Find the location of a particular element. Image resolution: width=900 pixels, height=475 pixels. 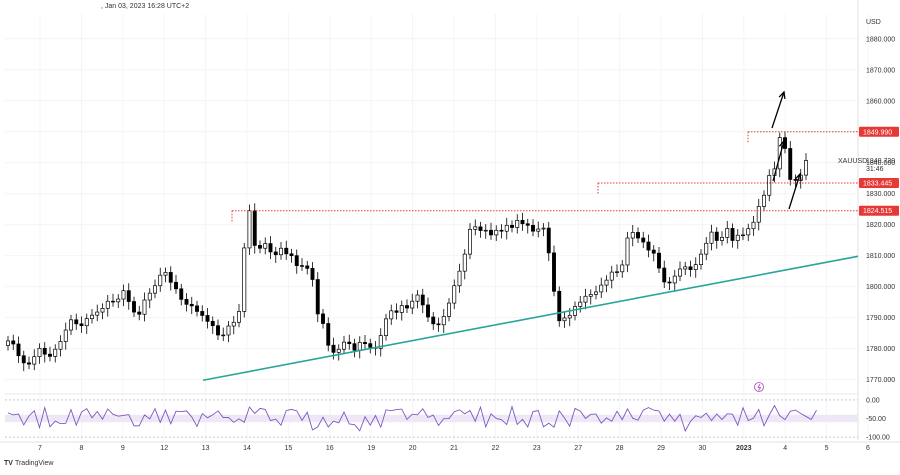

x-tick-label: 15 is located at coordinates (289, 448).